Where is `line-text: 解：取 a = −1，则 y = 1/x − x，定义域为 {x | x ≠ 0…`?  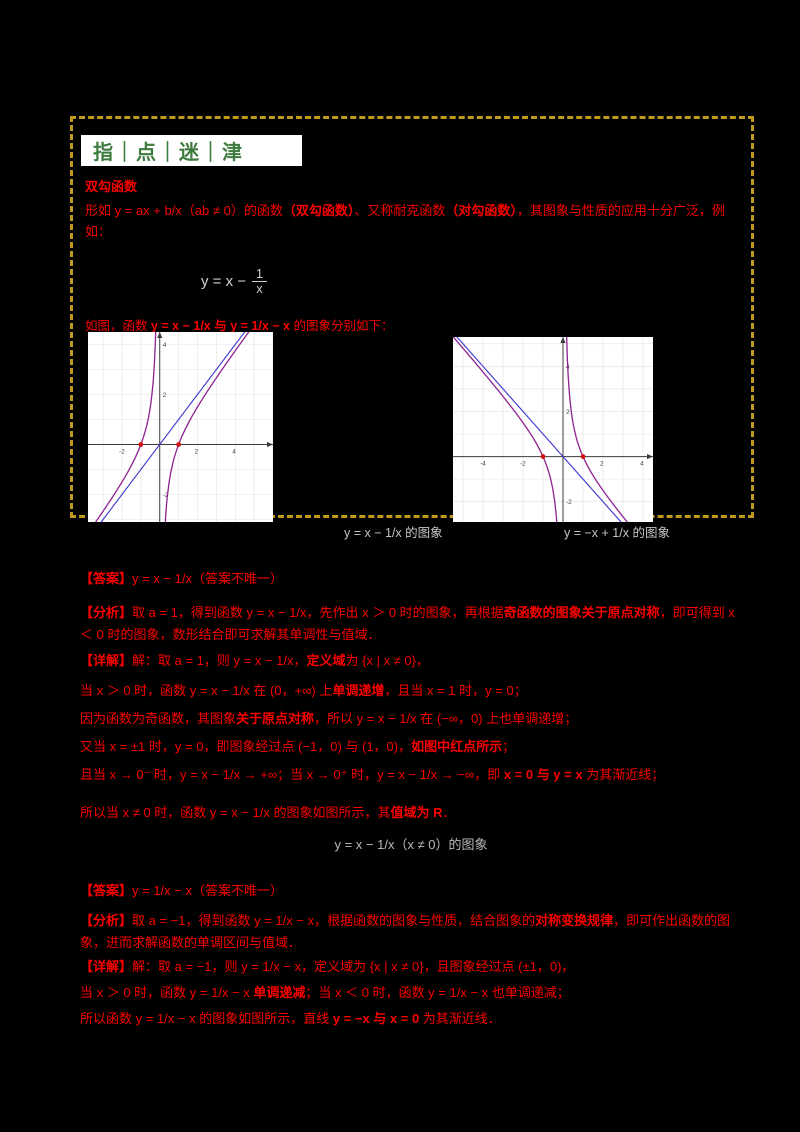 line-text: 解：取 a = −1，则 y = 1/x − x，定义域为 {x | x ≠ 0… is located at coordinates (353, 966).